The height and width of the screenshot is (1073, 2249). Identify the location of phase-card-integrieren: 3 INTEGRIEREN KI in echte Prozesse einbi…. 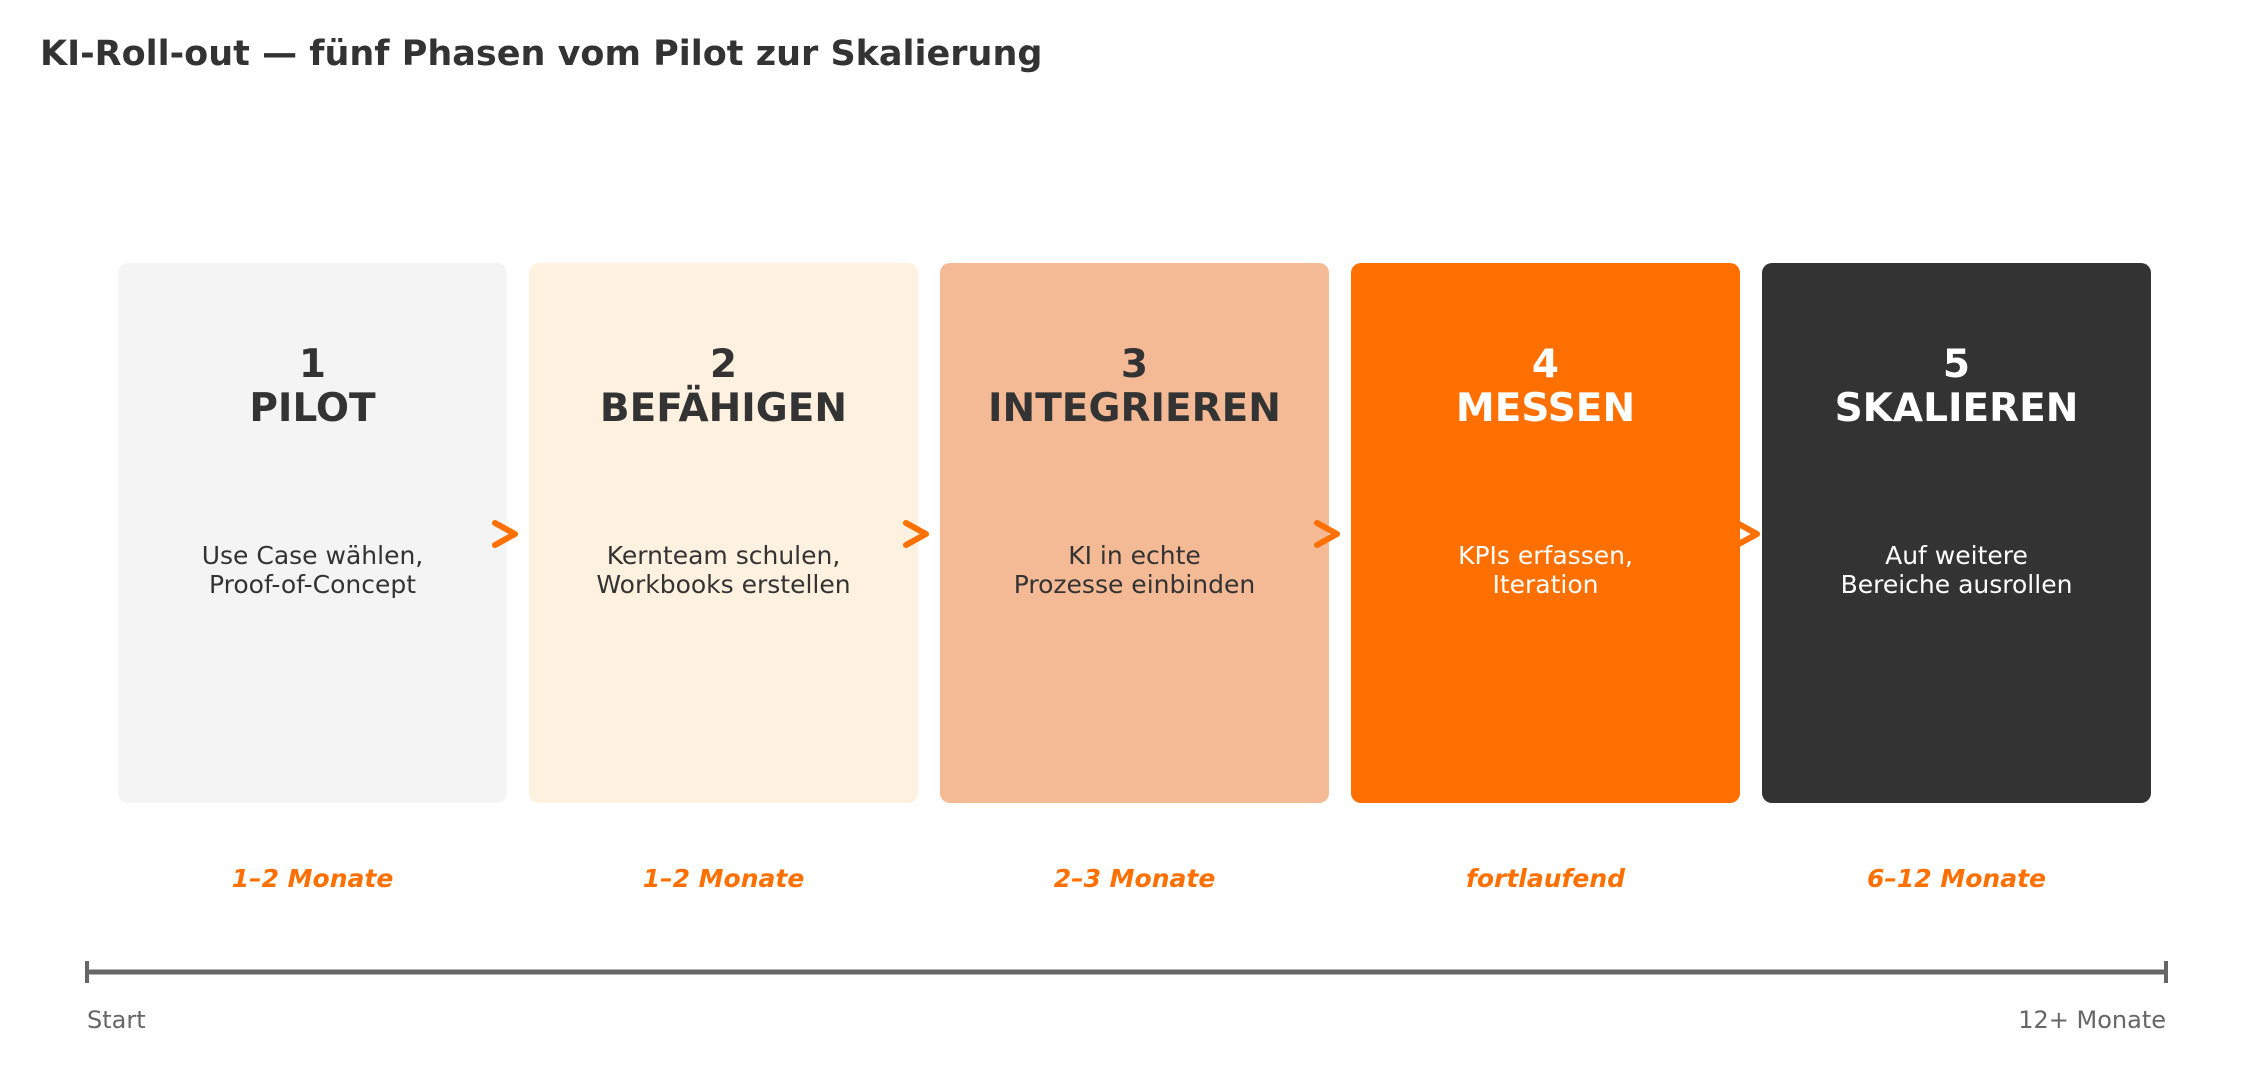
(1134, 533).